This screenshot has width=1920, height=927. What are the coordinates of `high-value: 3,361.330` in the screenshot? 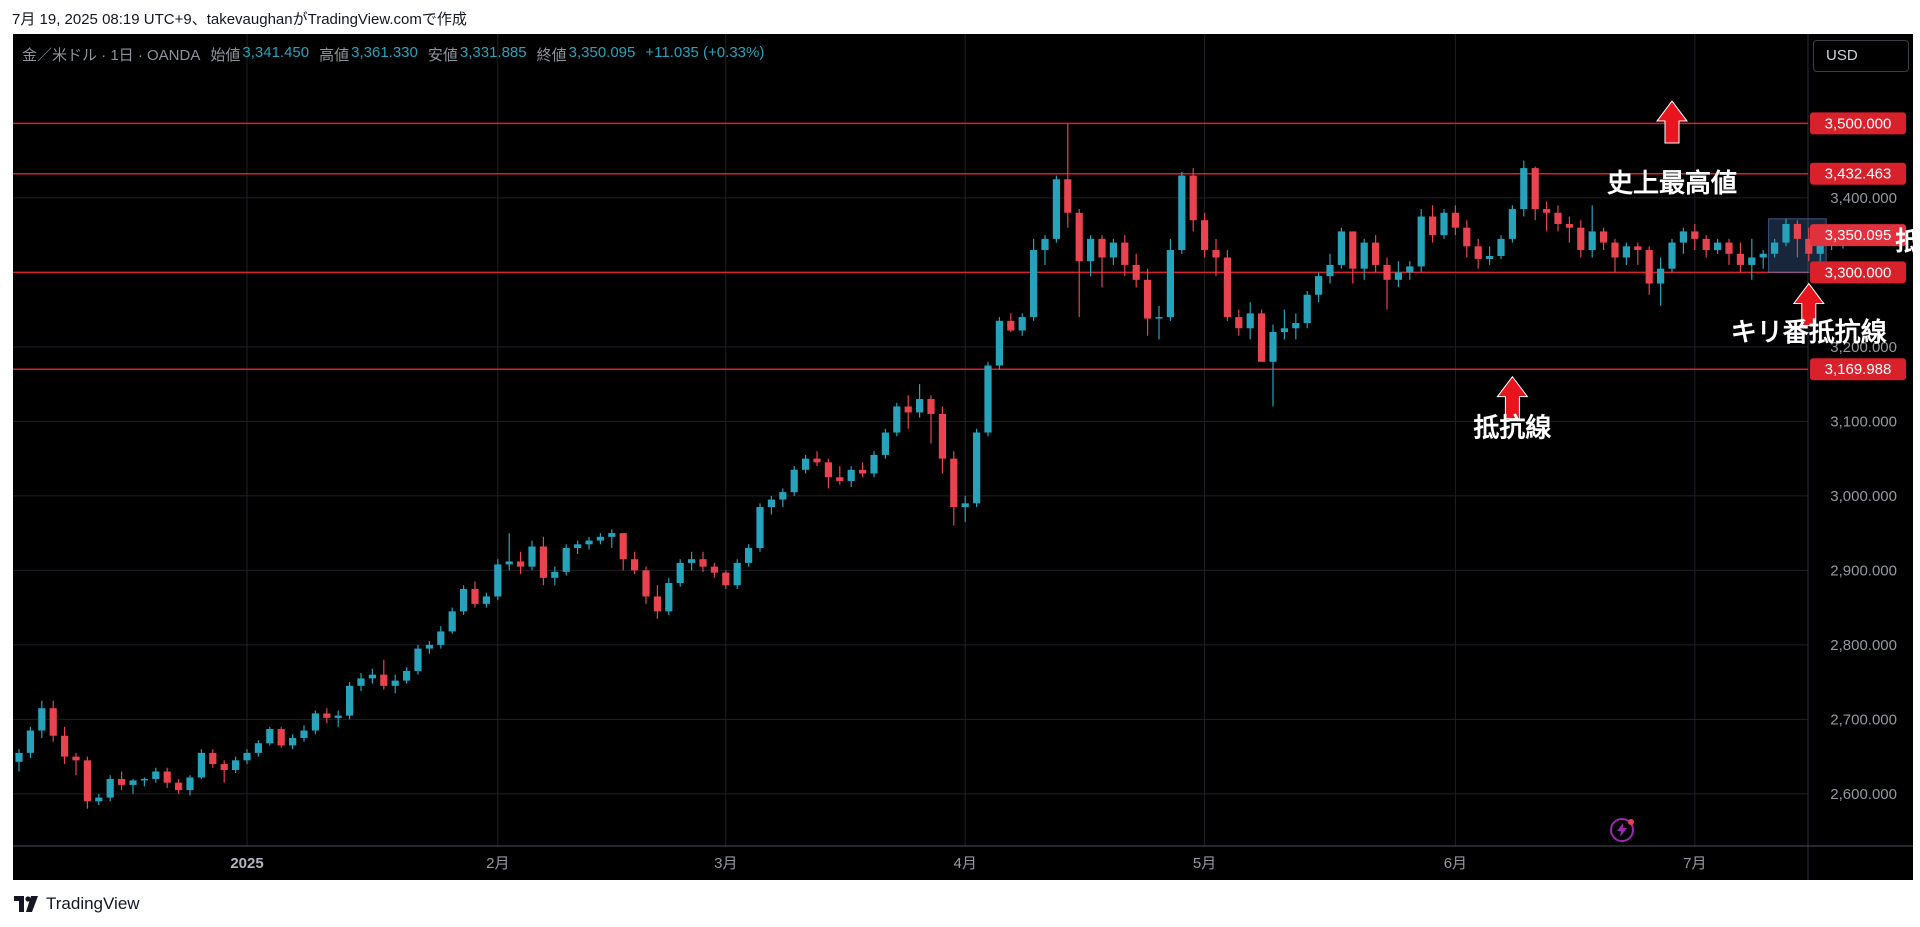 It's located at (384, 52).